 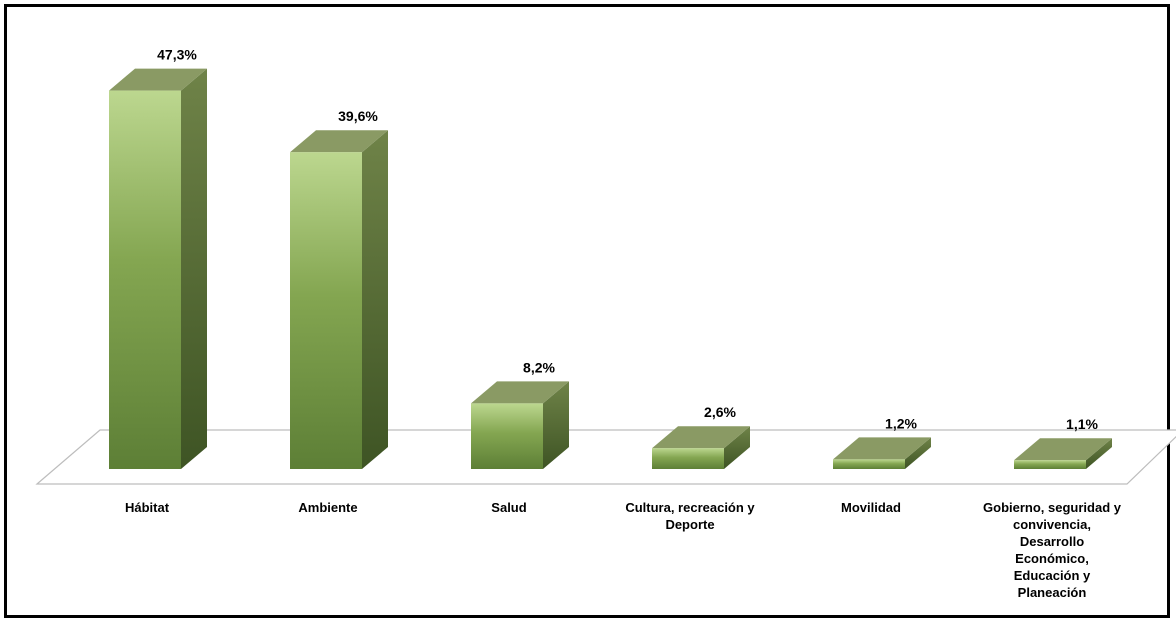 I want to click on chart-floor, so click(x=605, y=457).